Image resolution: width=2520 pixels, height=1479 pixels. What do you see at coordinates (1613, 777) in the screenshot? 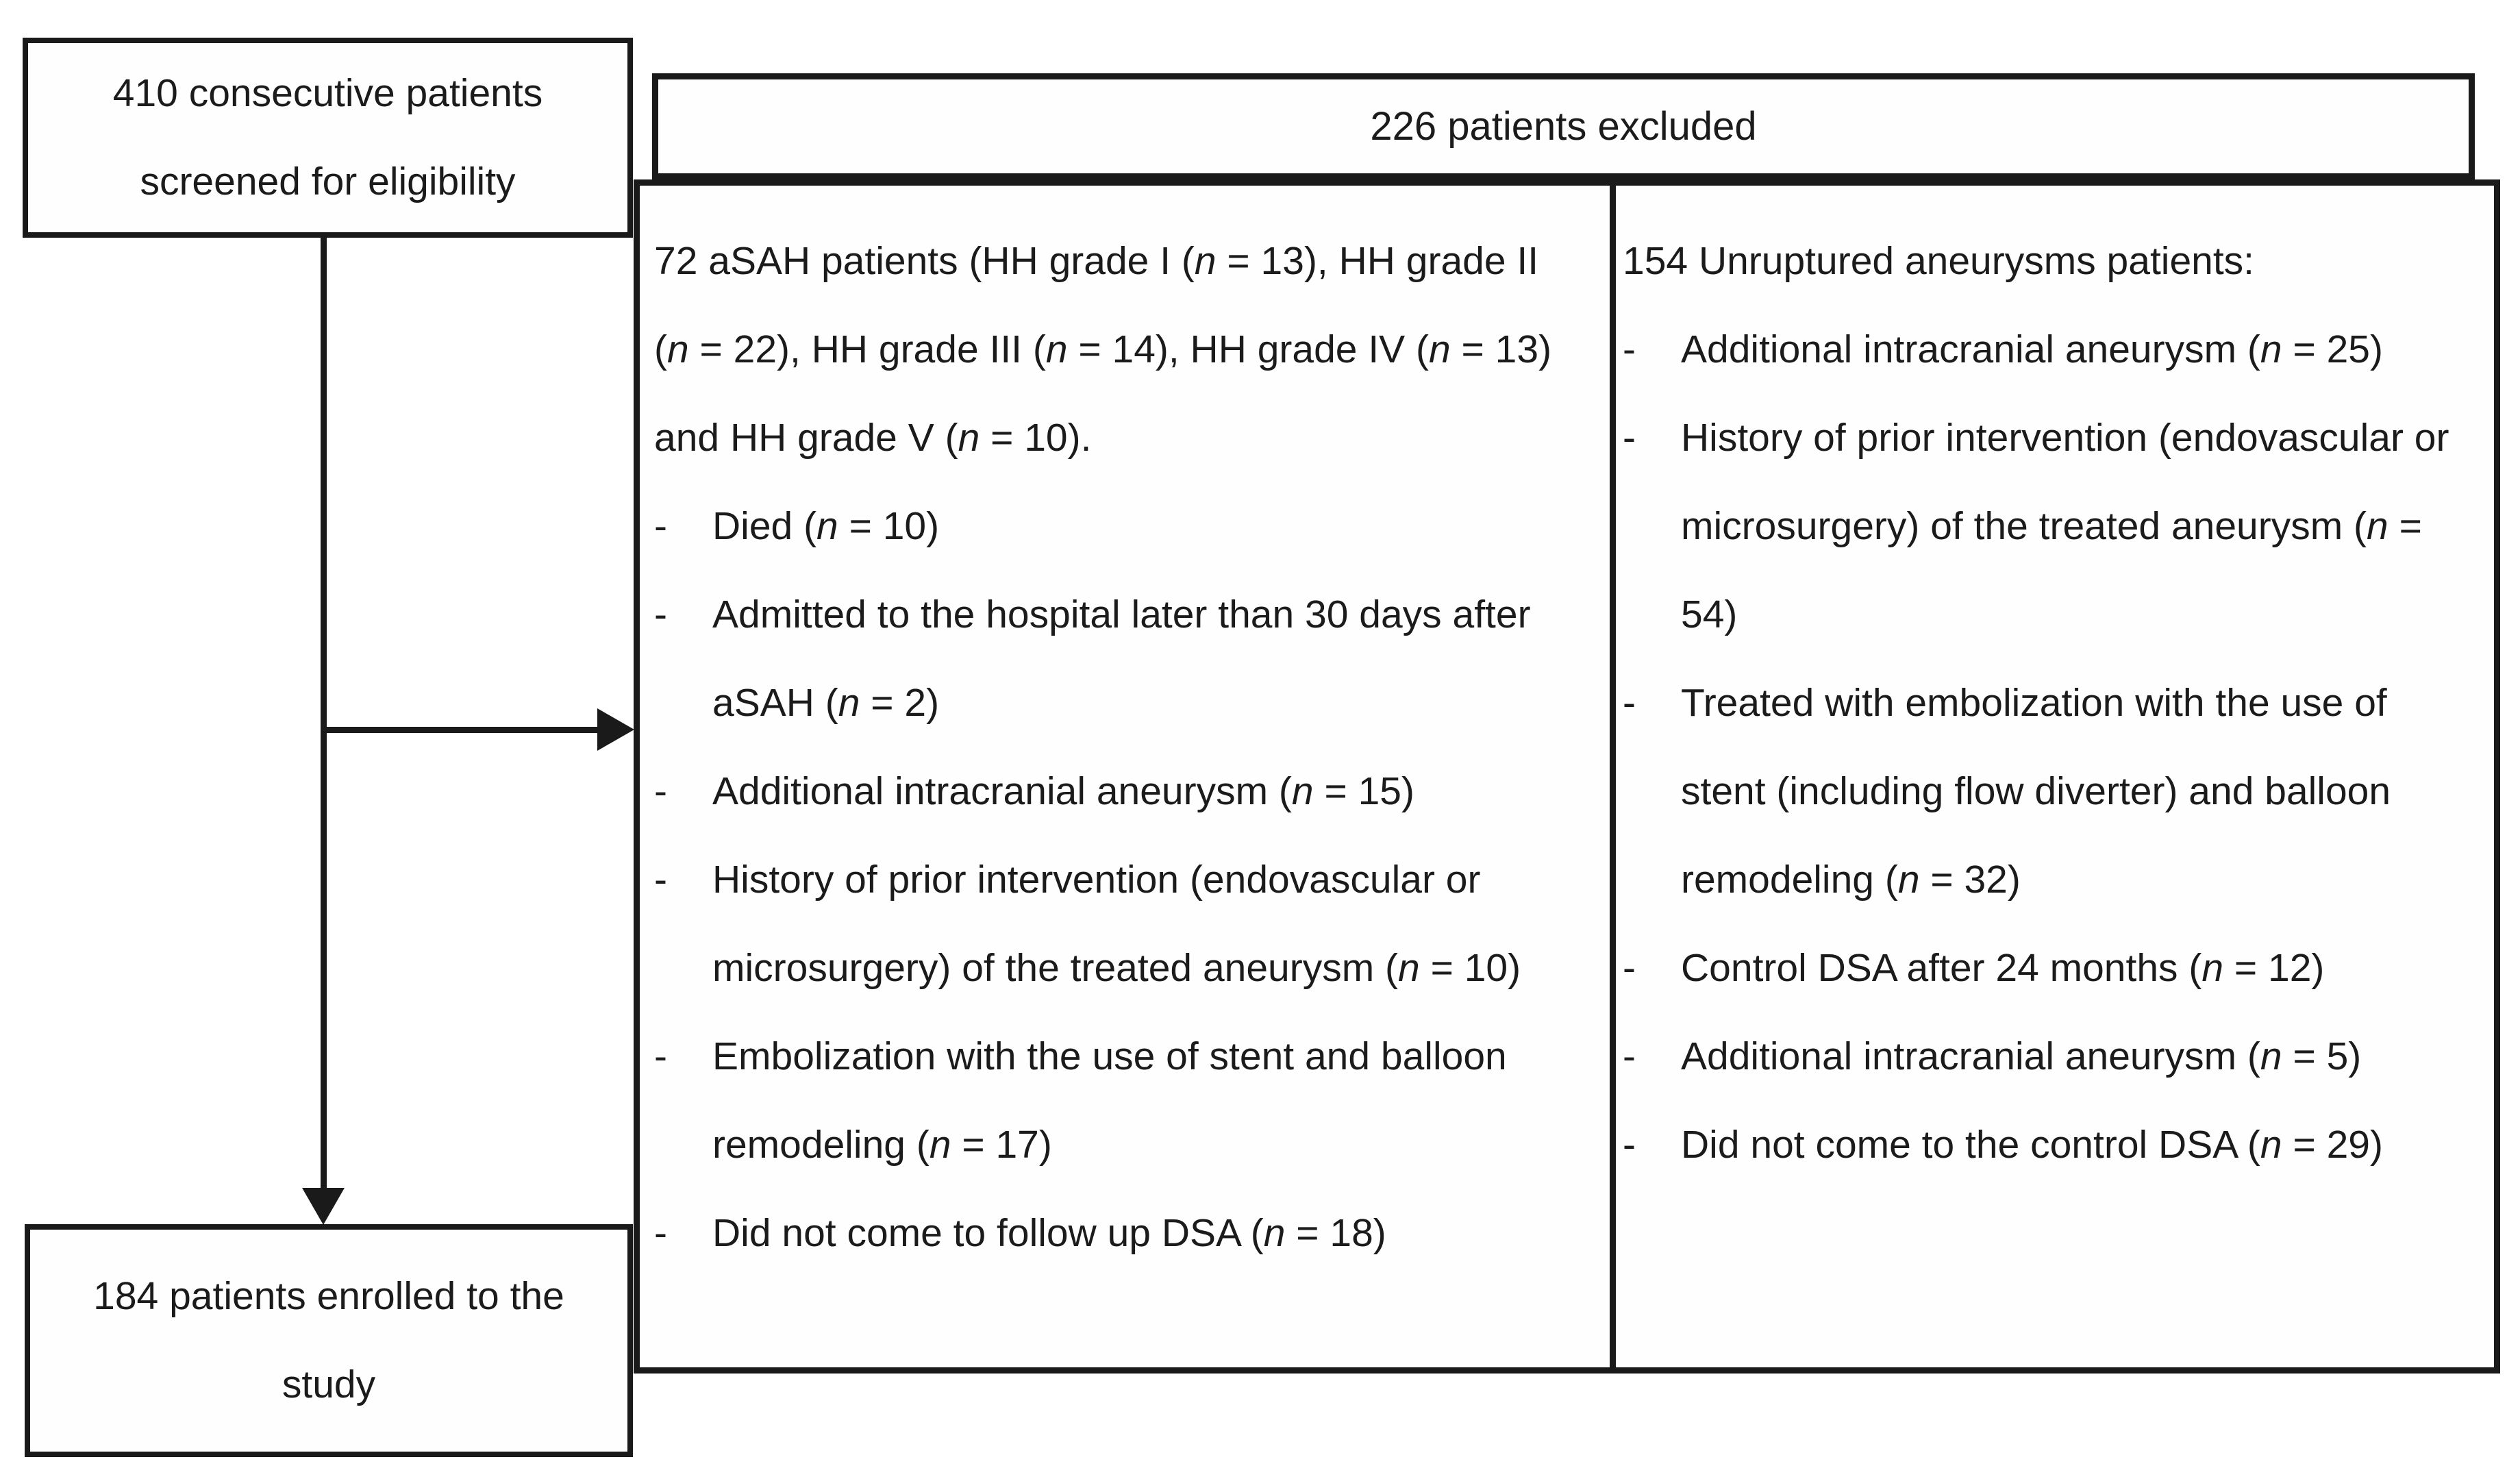
I see `column-divider` at bounding box center [1613, 777].